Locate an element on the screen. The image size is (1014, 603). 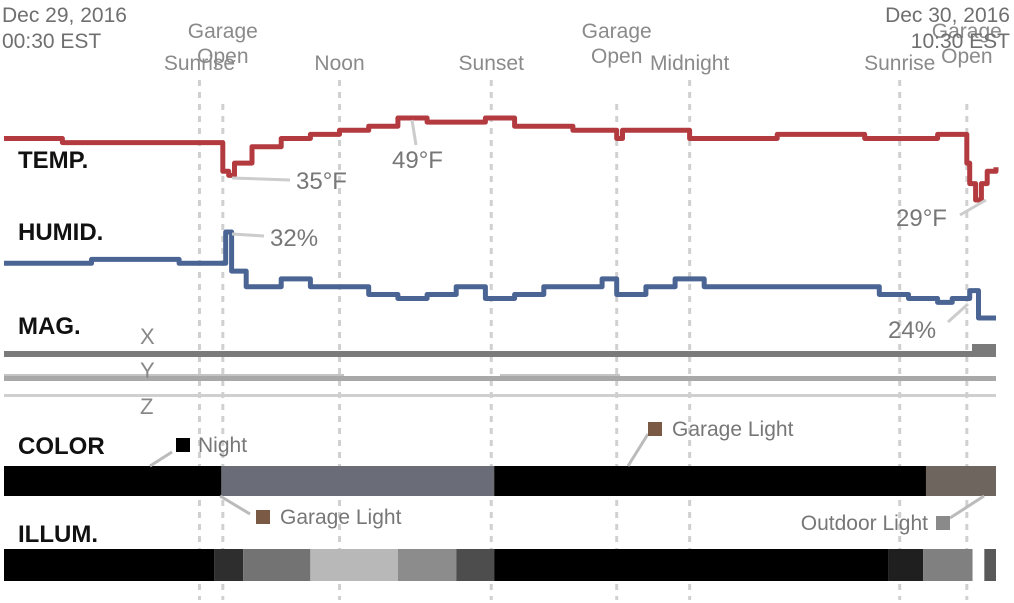
start-time-label: 00:30 EST is located at coordinates (51, 41).